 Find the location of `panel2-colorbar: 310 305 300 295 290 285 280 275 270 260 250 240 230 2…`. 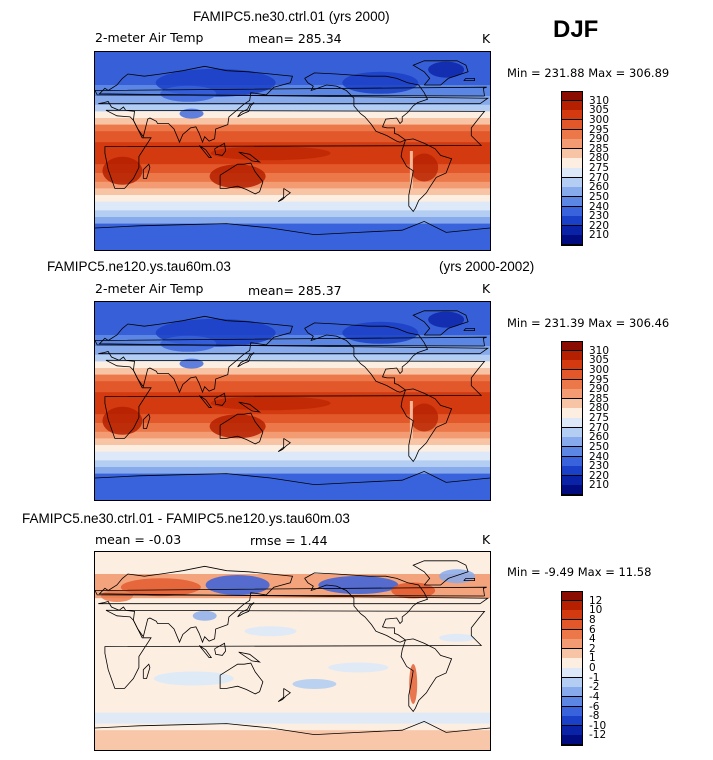

panel2-colorbar: 310 305 300 295 290 285 280 275 270 260 250 240 230 2… is located at coordinates (585, 418).